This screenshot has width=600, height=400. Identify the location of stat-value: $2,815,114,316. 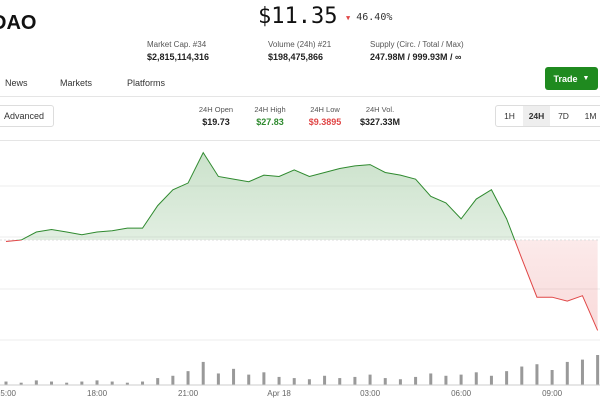
(178, 57).